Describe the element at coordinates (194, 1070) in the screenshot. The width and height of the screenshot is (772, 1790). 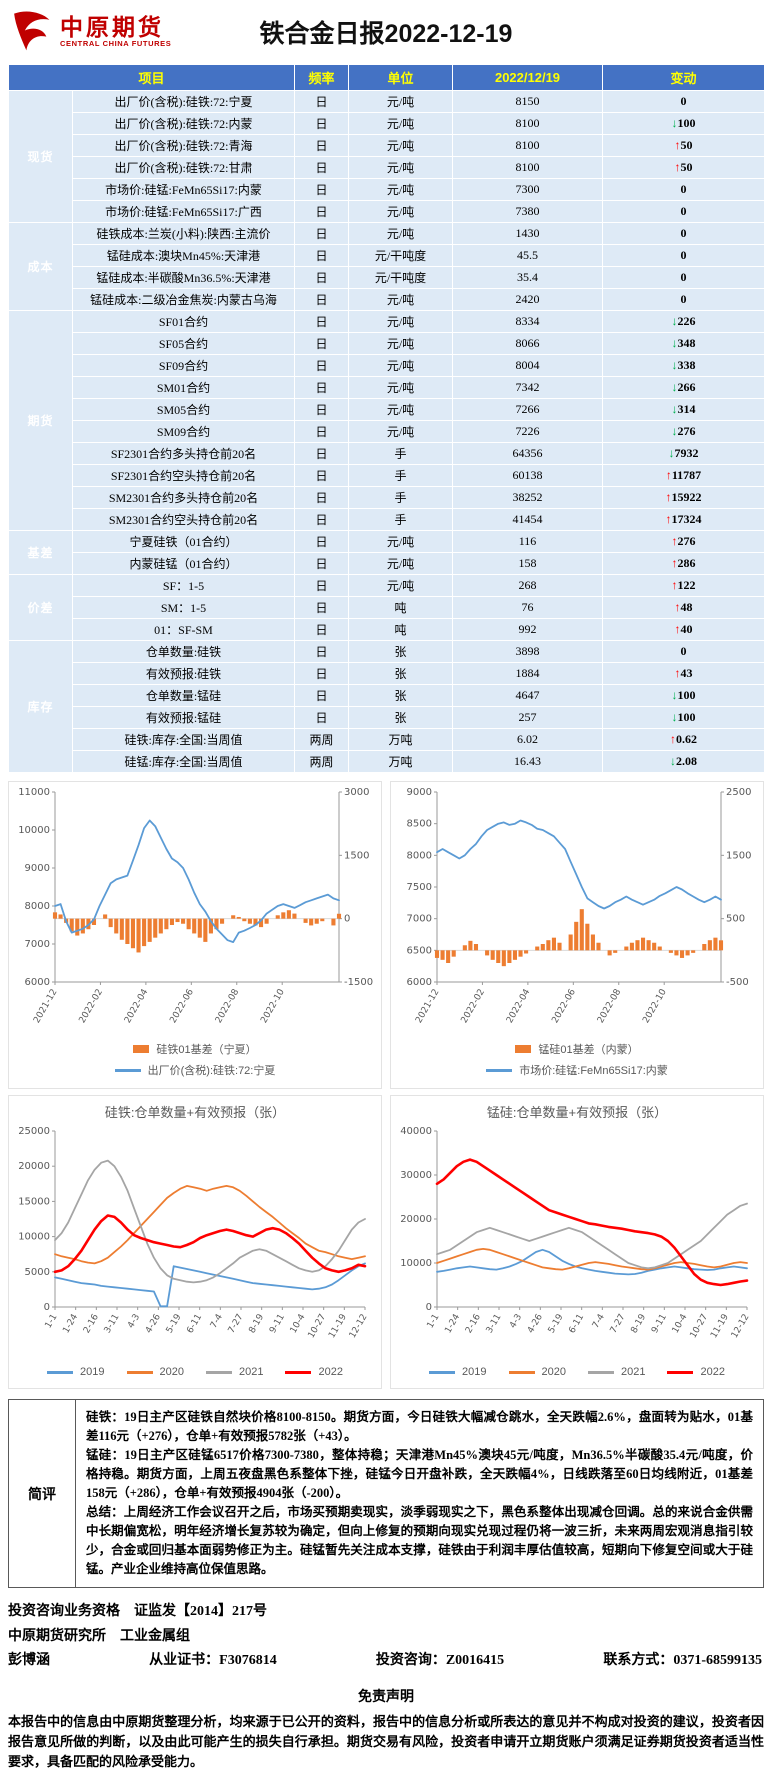
I see `legend-item: 出厂价(含税):硅铁:72:宁夏` at that location.